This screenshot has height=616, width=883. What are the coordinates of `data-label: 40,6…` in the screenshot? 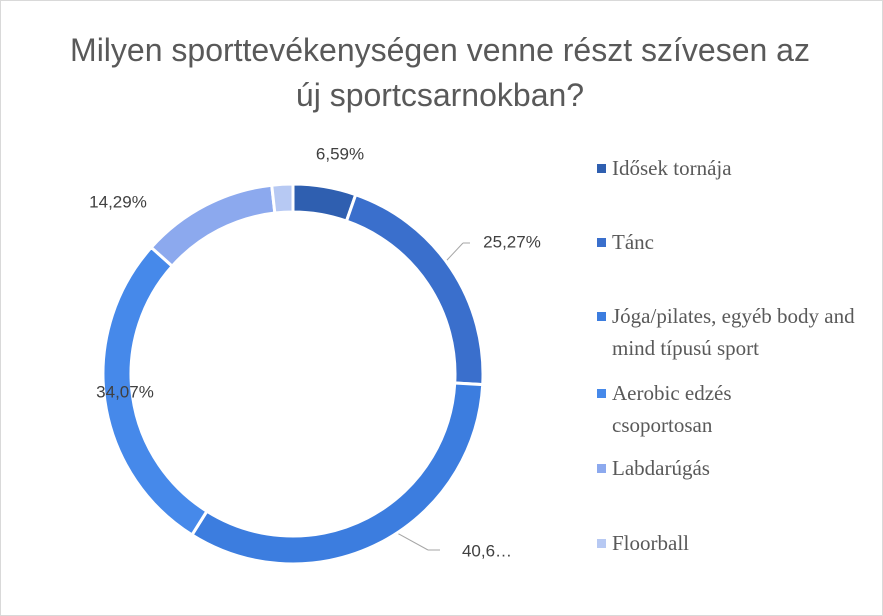 It's located at (487, 550).